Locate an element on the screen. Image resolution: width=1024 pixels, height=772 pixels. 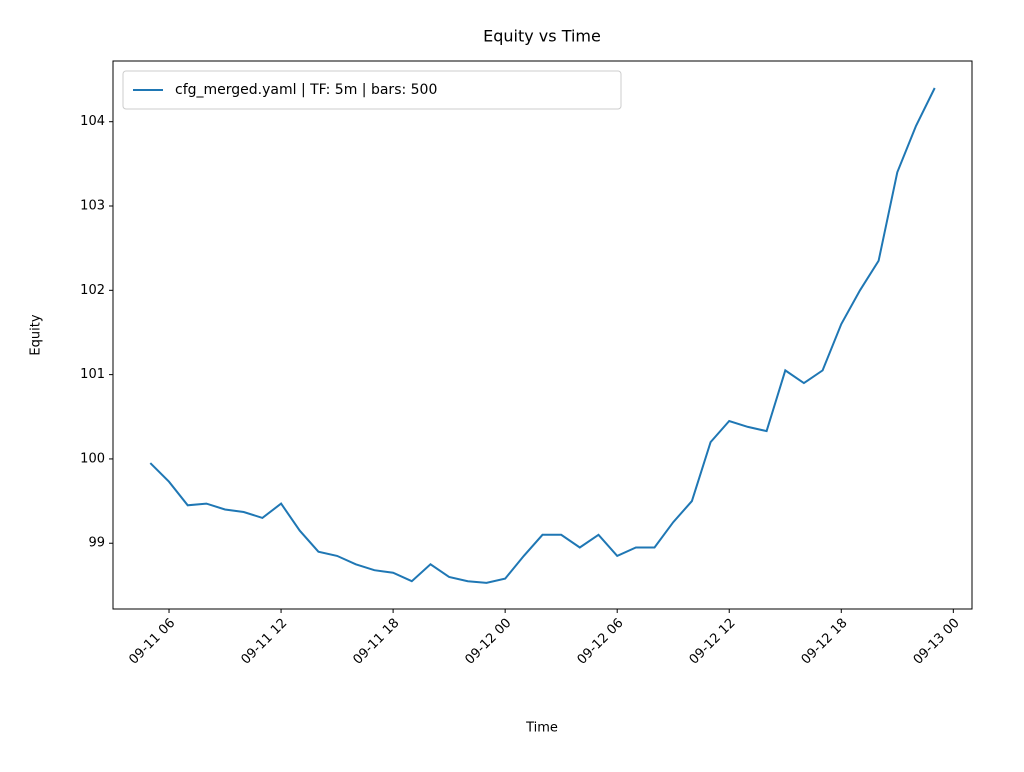
y-axis-label: Equity is located at coordinates (36, 334).